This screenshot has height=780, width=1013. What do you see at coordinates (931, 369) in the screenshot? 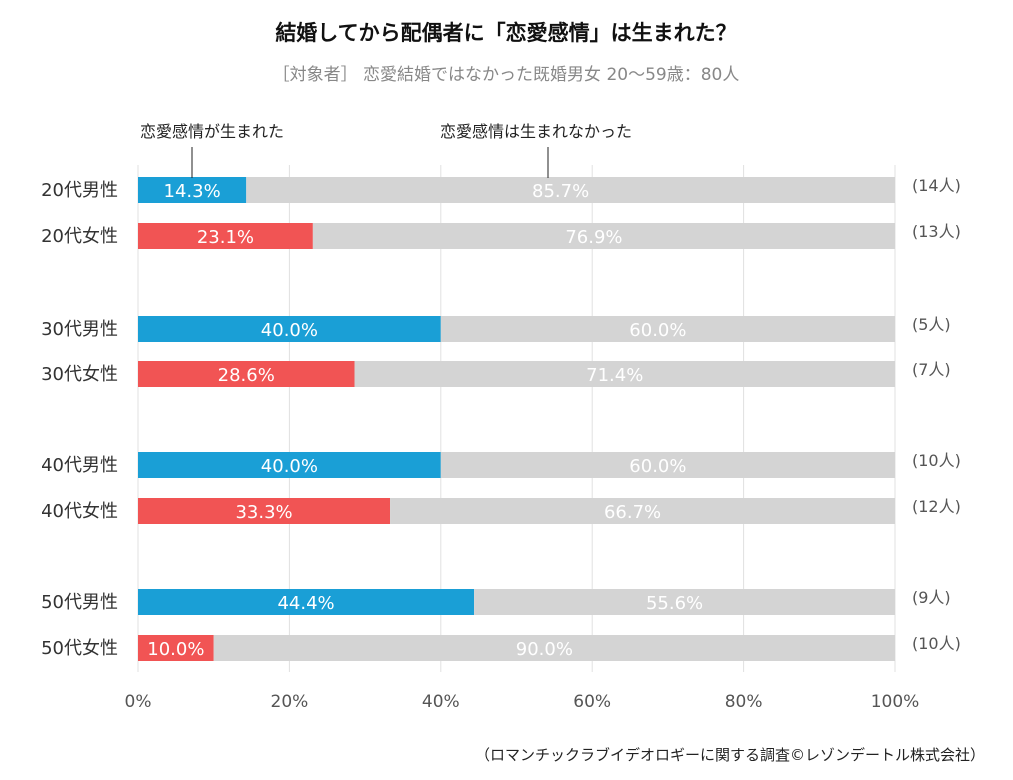
I see `count-label: (7人)` at bounding box center [931, 369].